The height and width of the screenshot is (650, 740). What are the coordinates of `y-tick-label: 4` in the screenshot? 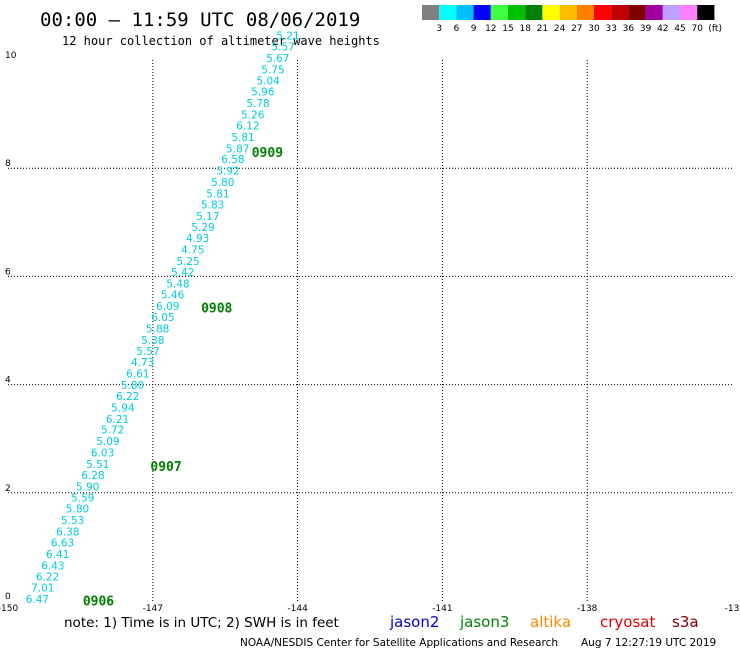 It's located at (8, 381).